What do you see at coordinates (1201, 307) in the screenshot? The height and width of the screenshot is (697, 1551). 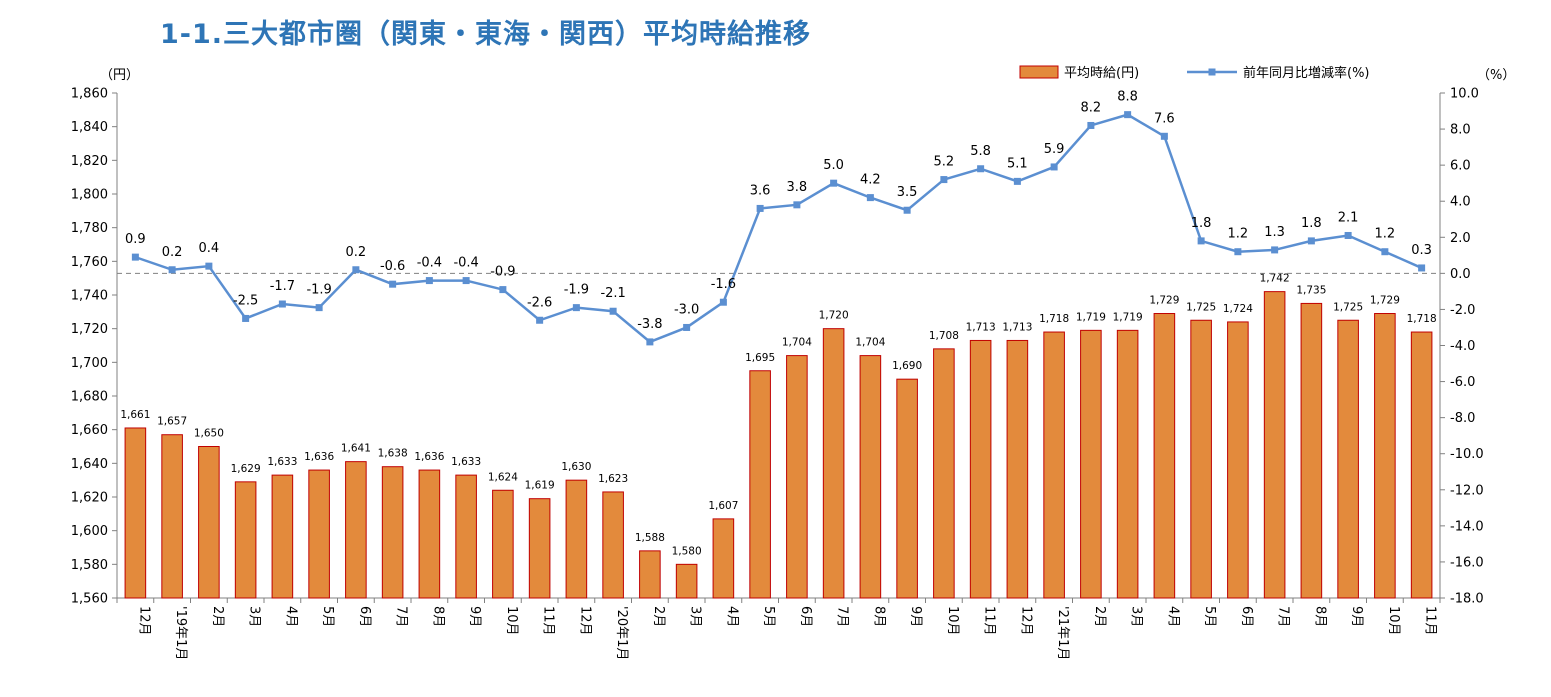 I see `bar-data-label: 1,725` at bounding box center [1201, 307].